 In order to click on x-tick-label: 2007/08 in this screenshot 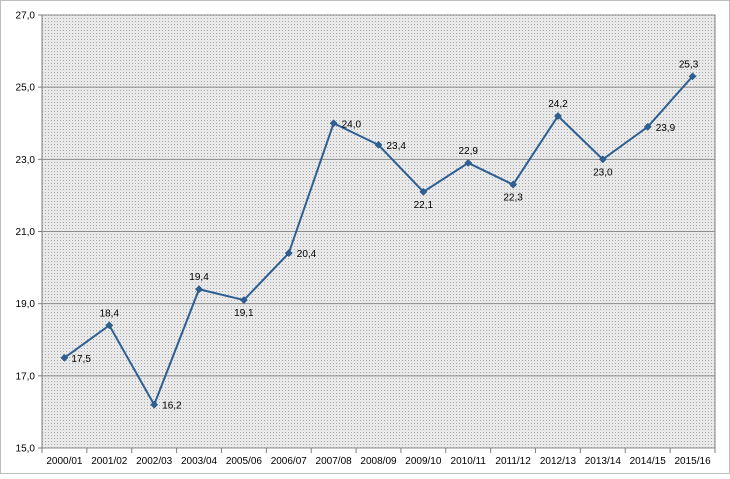, I will do `click(334, 461)`.